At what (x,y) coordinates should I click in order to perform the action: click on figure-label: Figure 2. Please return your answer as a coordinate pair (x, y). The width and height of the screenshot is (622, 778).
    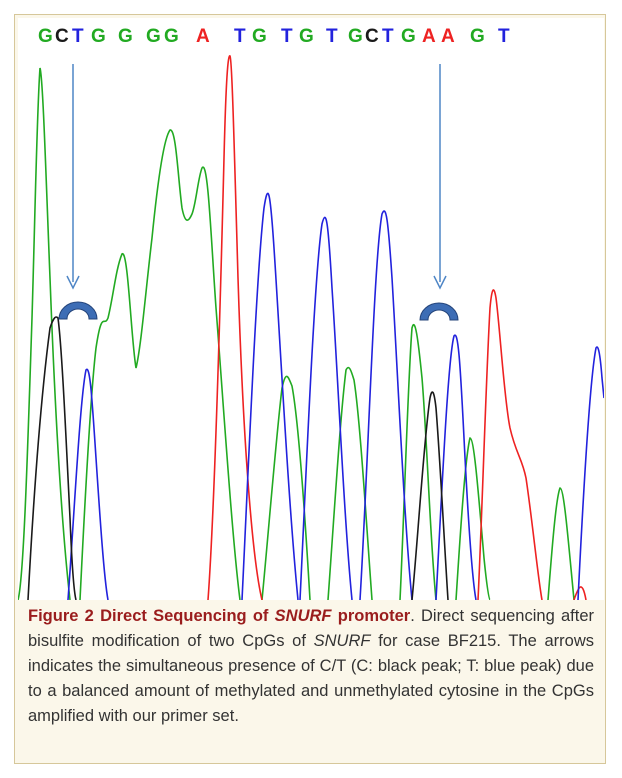
    Looking at the image, I should click on (61, 616).